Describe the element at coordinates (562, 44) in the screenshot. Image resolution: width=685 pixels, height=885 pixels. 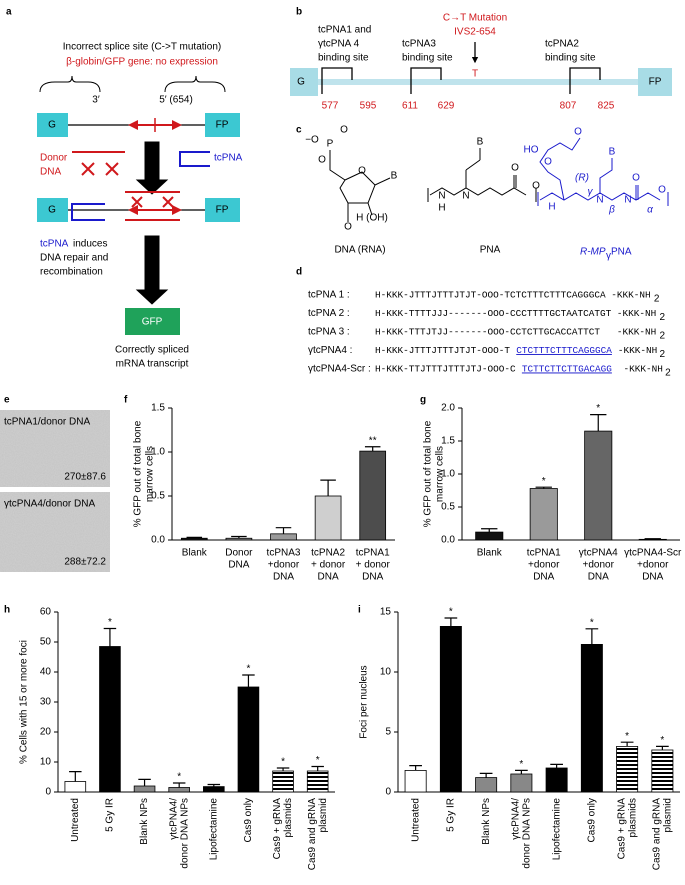
I see `site-text: tcPNA2` at that location.